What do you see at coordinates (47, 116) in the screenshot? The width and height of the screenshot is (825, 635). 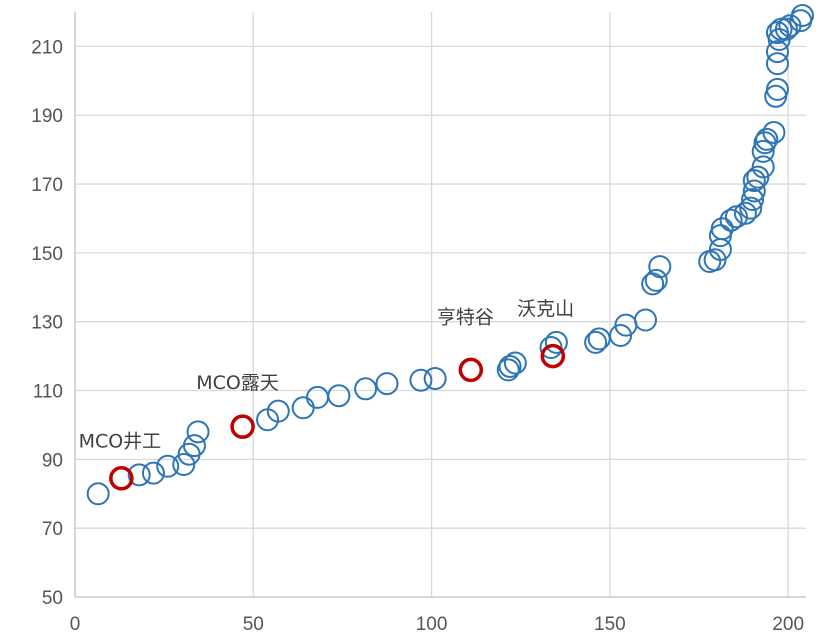 I see `y-tick-label: 190` at bounding box center [47, 116].